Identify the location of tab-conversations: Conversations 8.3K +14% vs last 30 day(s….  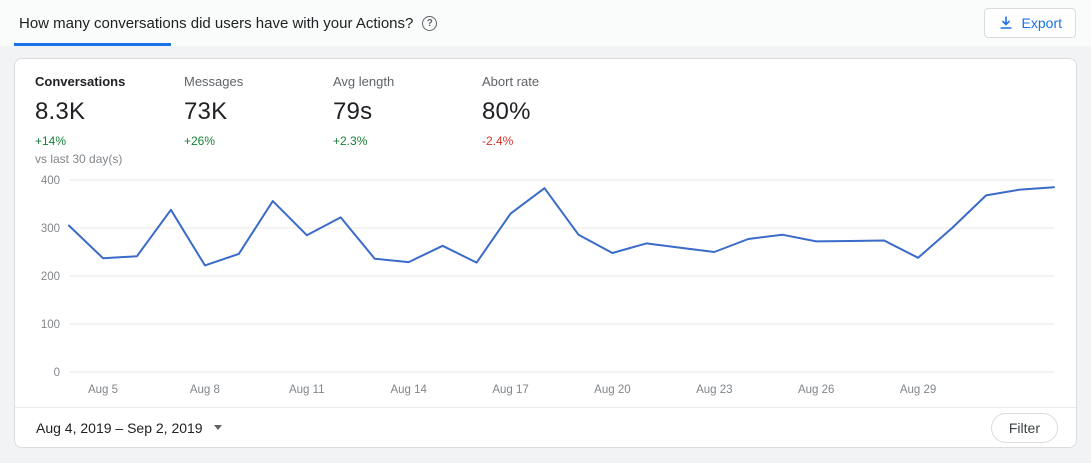
(109, 120).